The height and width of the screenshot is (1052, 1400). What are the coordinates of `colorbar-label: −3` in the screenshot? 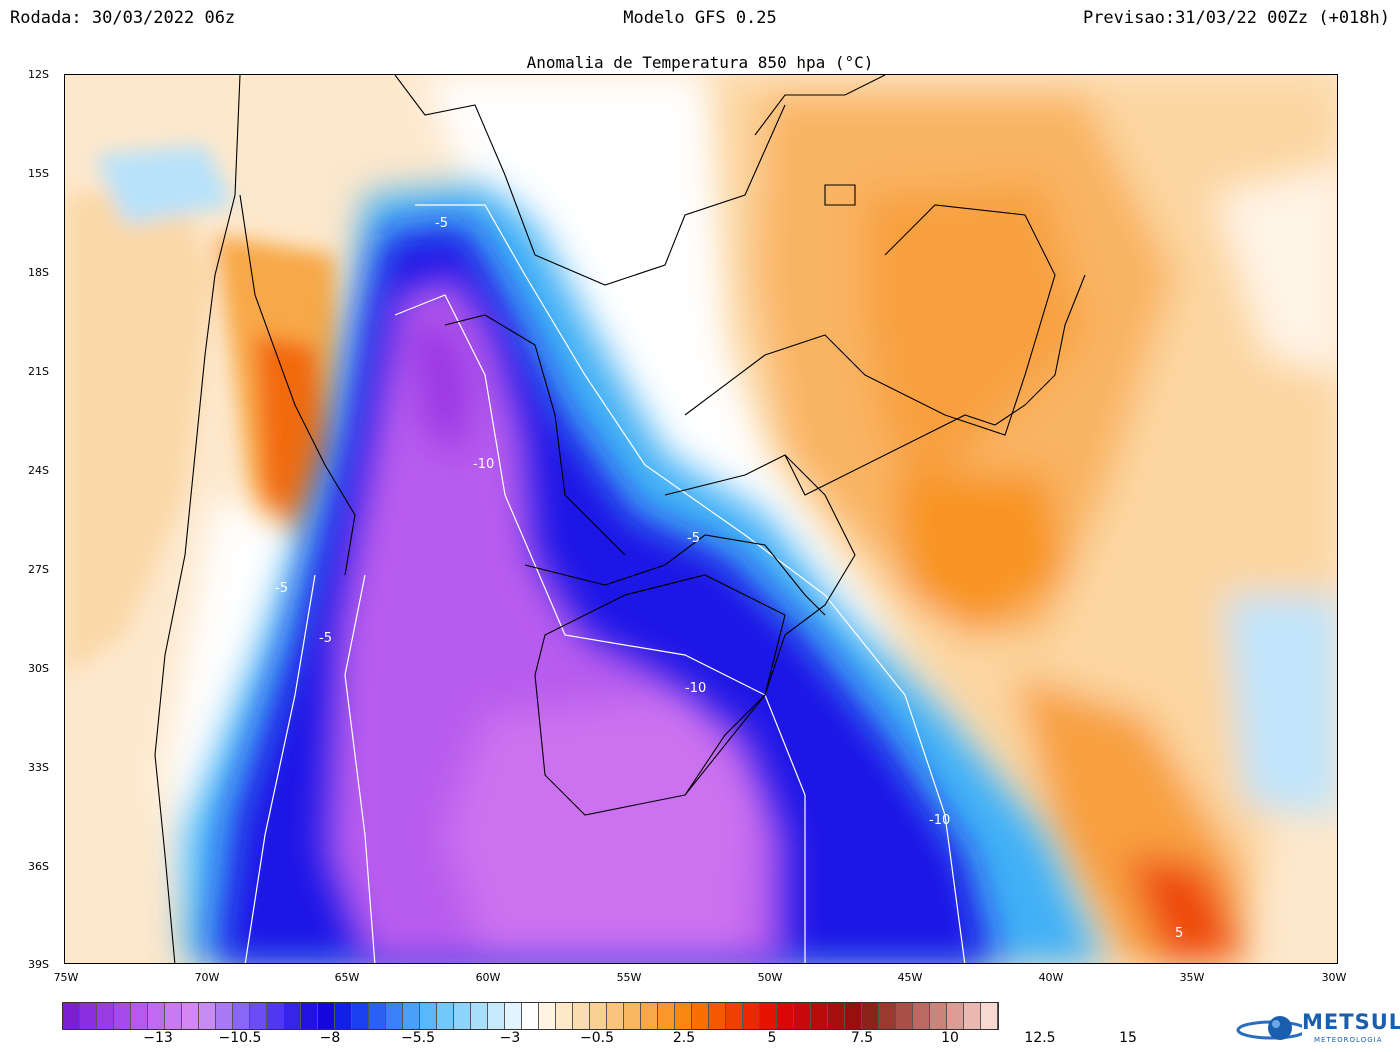 It's located at (510, 1038).